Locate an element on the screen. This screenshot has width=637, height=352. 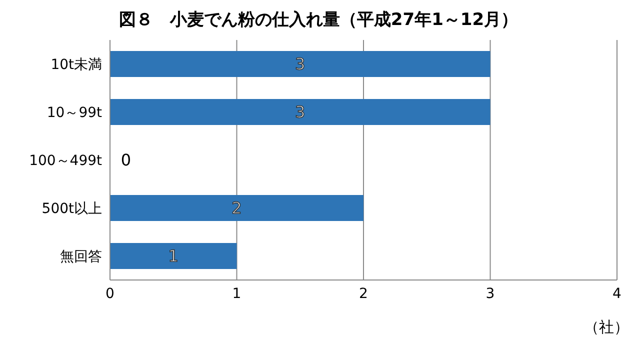
x-tick-label: 2 is located at coordinates (363, 294).